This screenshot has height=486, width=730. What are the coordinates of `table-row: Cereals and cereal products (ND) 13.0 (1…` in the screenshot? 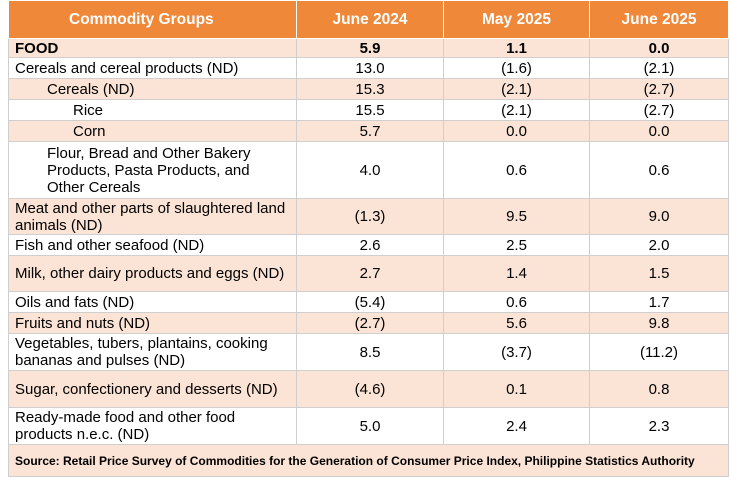 It's located at (368, 68).